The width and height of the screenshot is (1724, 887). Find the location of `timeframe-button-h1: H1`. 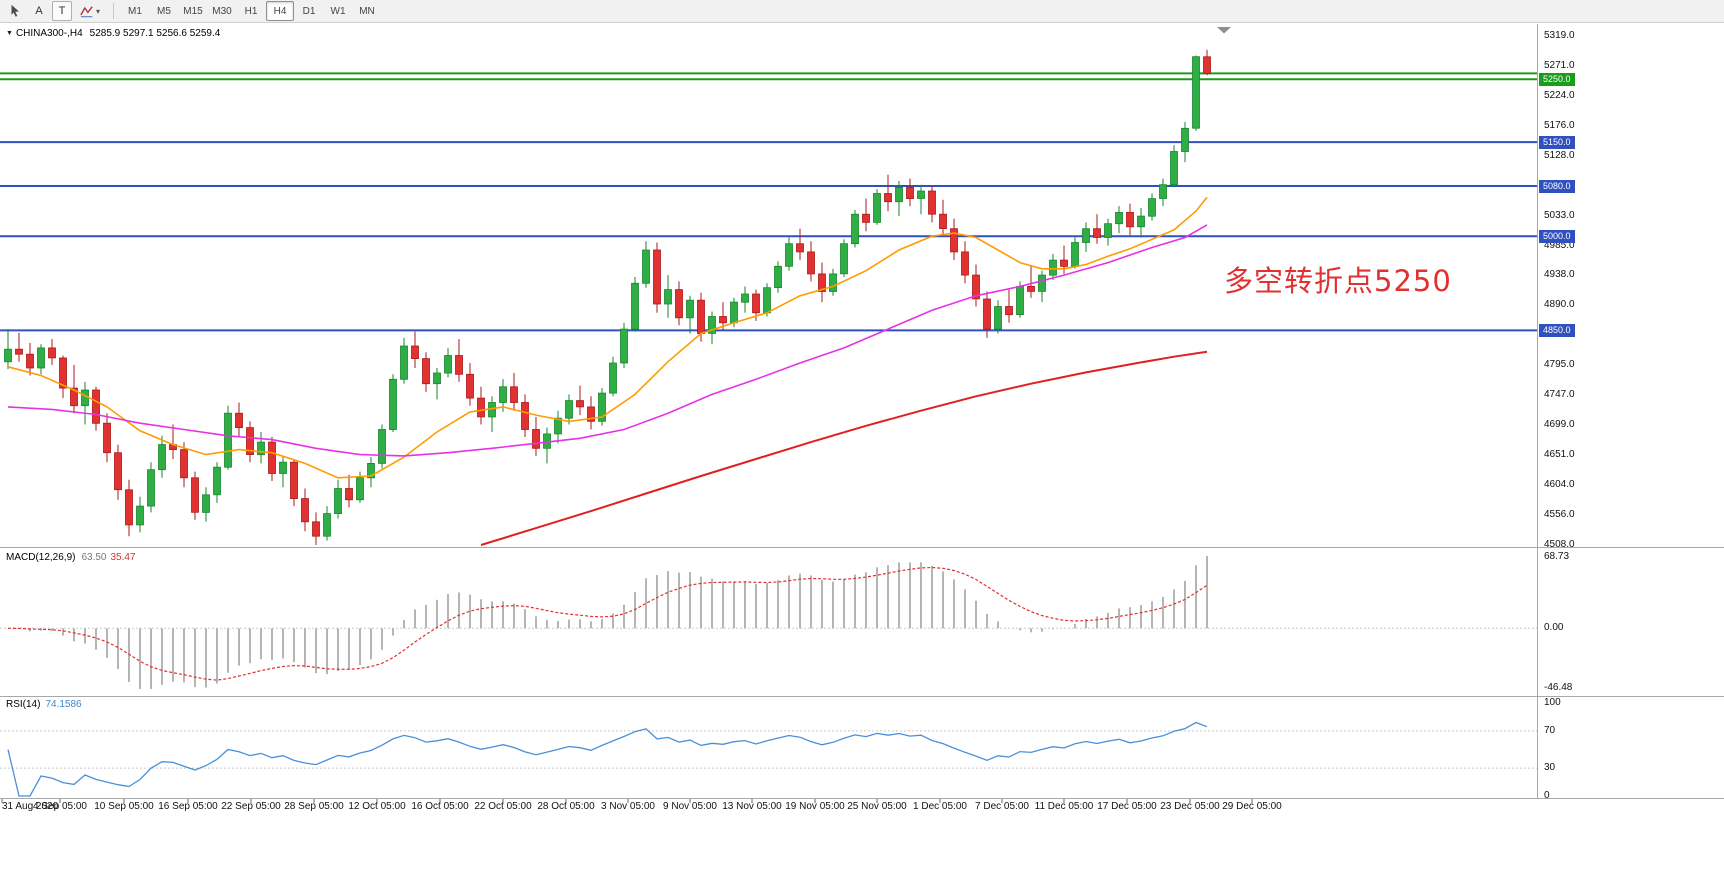

timeframe-button-h1: H1 is located at coordinates (251, 11).